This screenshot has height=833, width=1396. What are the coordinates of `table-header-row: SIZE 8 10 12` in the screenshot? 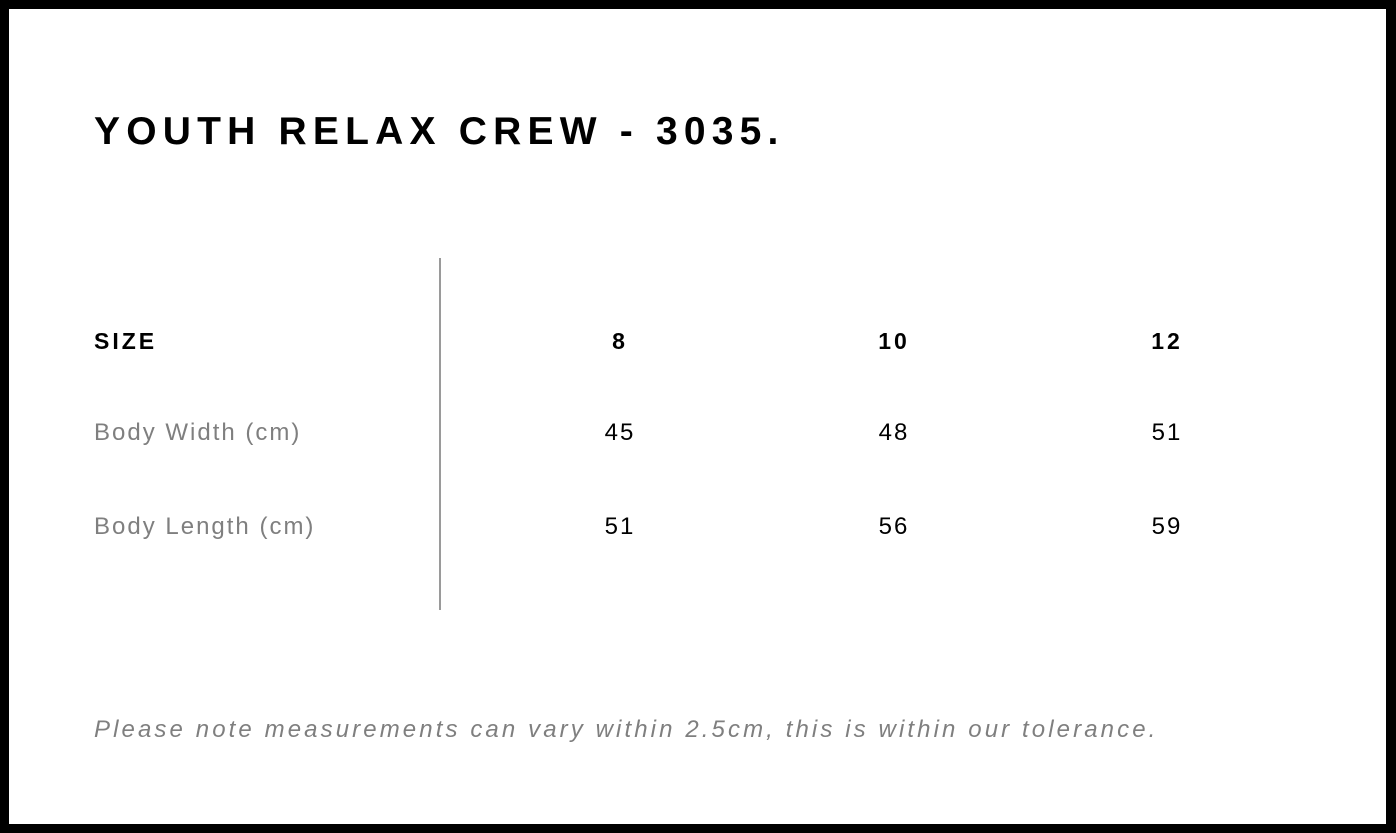 It's located at (697, 341).